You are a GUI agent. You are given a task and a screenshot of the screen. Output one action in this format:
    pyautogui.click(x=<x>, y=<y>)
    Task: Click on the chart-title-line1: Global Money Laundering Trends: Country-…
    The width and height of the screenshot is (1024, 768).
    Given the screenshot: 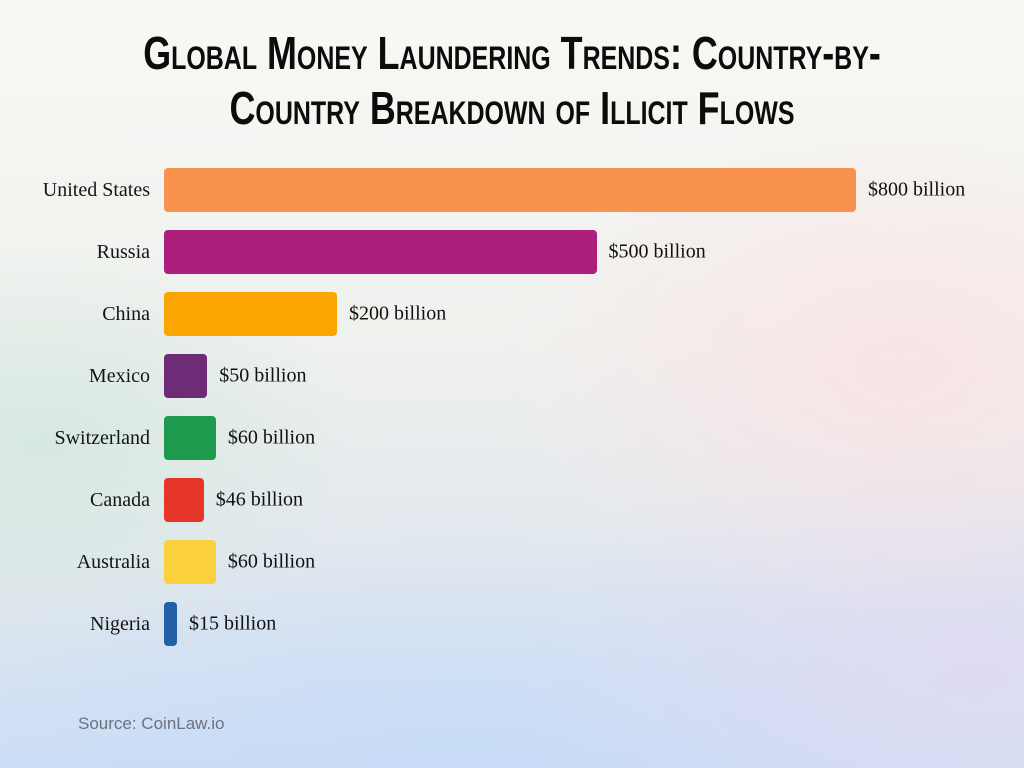 What is the action you would take?
    pyautogui.click(x=512, y=53)
    